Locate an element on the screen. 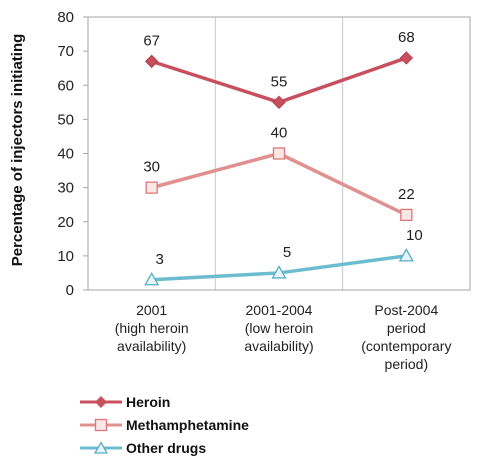  y-tick-label: 70 is located at coordinates (65, 51).